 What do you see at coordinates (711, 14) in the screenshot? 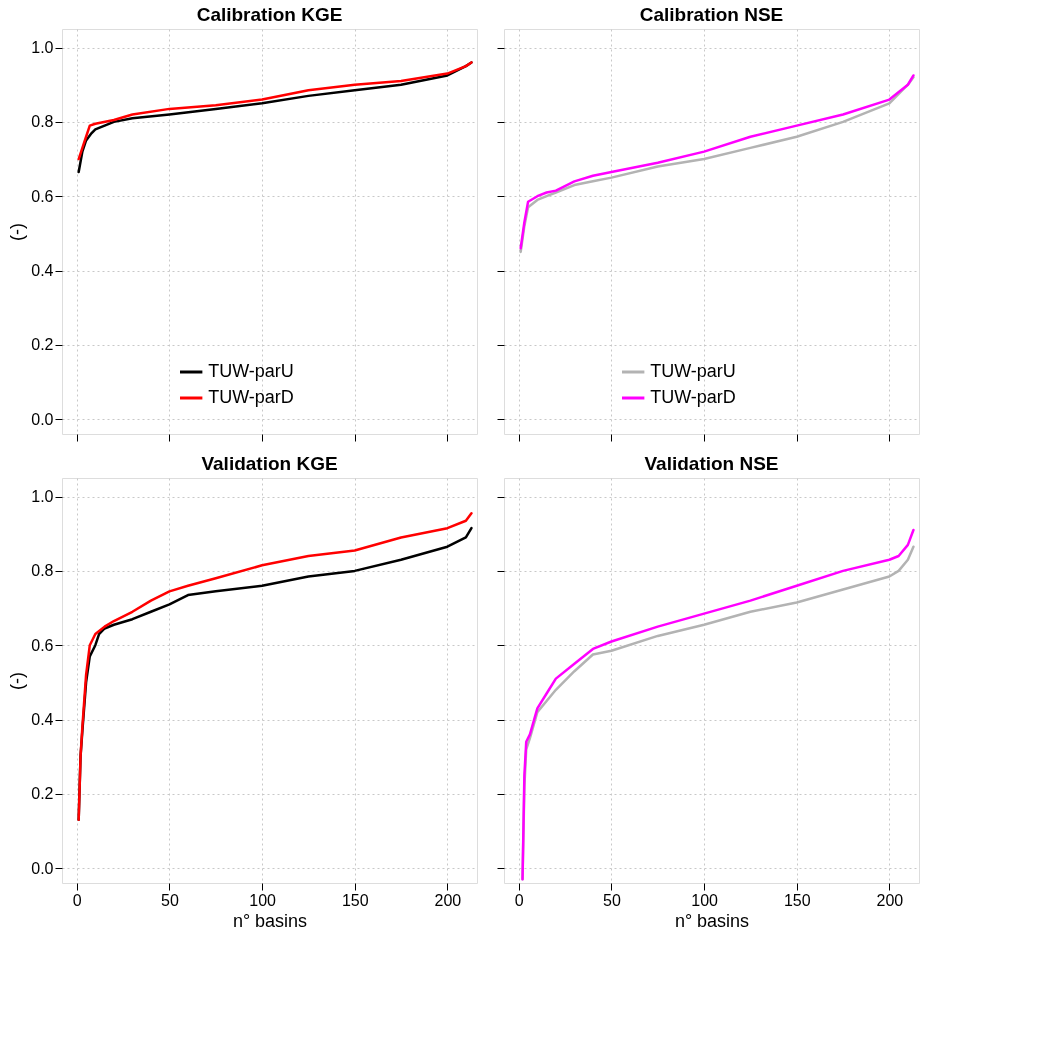
I see `chart-title: Calibration NSE` at bounding box center [711, 14].